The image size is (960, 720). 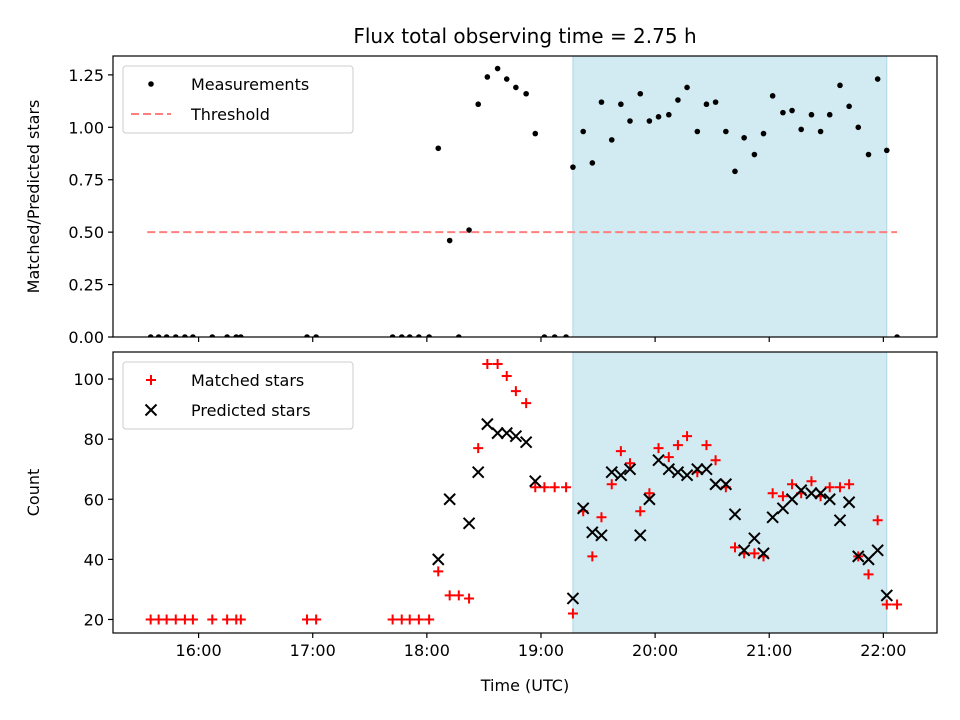 I want to click on y-tick-label: 1.25, so click(x=86, y=75).